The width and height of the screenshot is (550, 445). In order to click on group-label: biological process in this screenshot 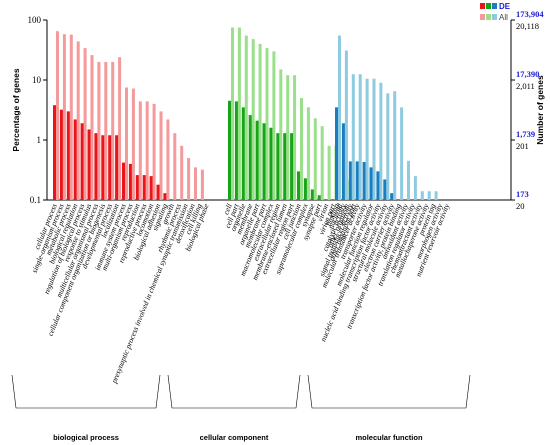, I will do `click(86, 437)`.